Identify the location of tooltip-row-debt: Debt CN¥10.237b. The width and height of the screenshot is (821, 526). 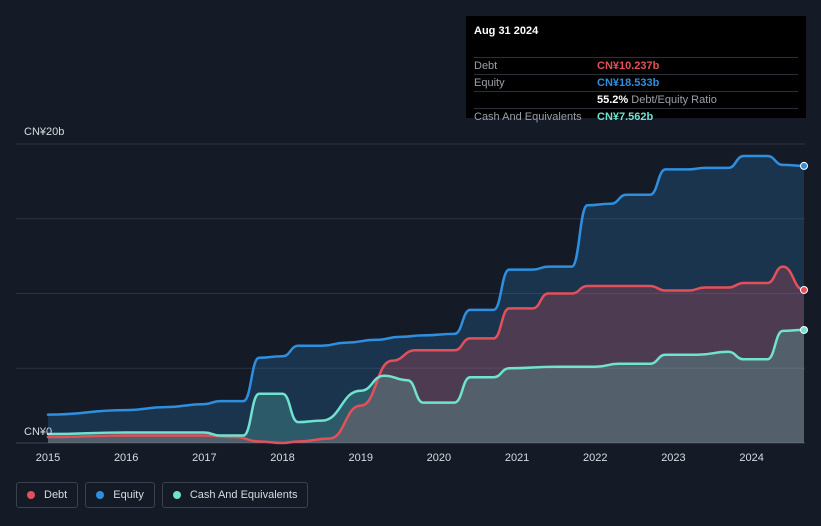
(636, 66).